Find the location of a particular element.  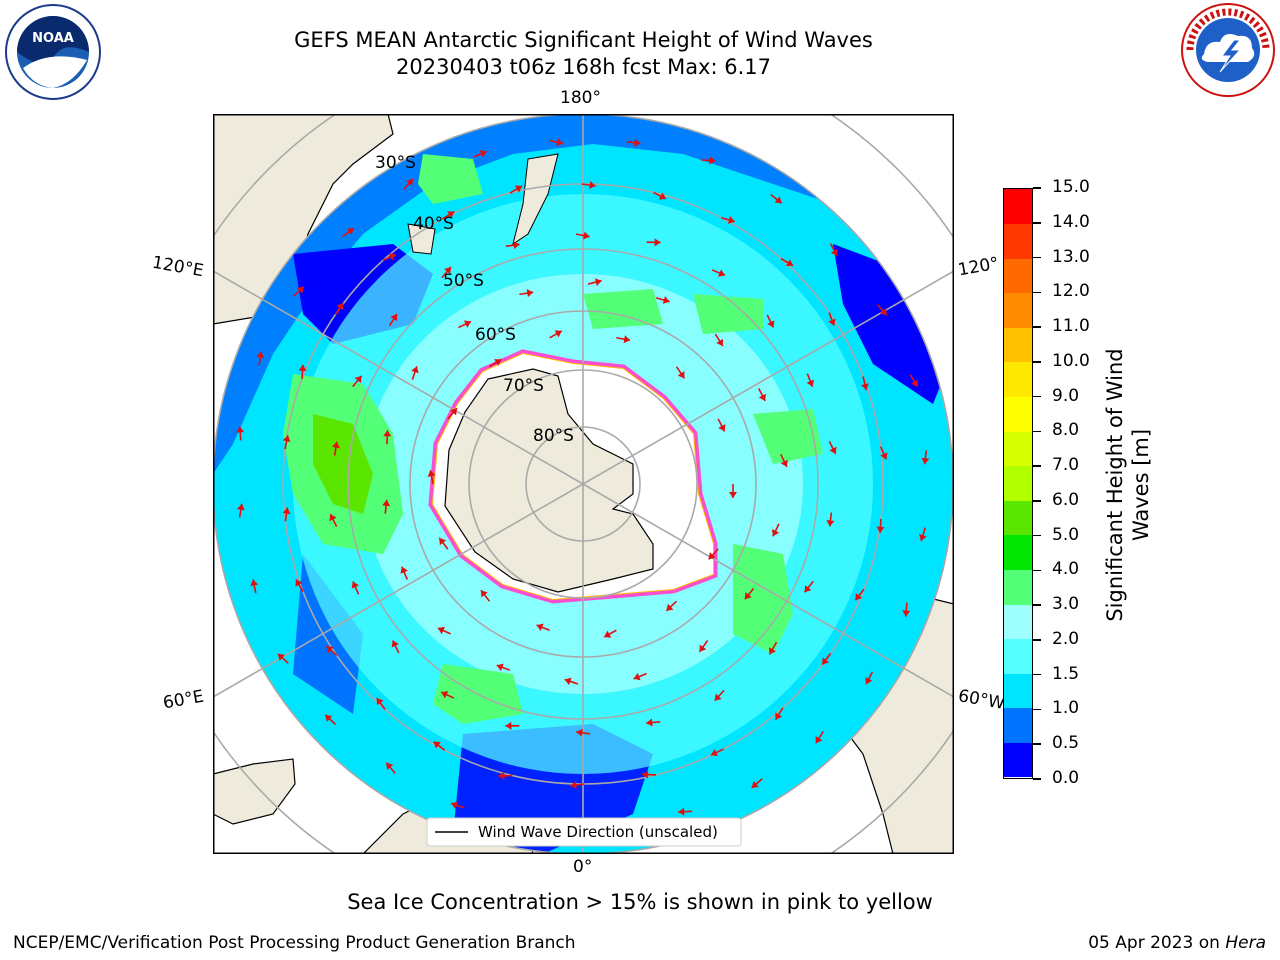

lon-label-60e: 60°E is located at coordinates (183, 700).